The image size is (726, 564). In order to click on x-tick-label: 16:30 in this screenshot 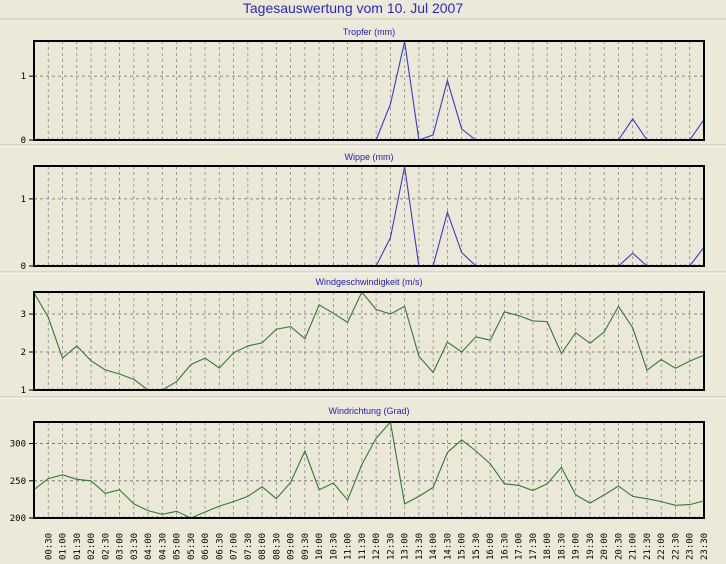, I will do `click(505, 546)`.